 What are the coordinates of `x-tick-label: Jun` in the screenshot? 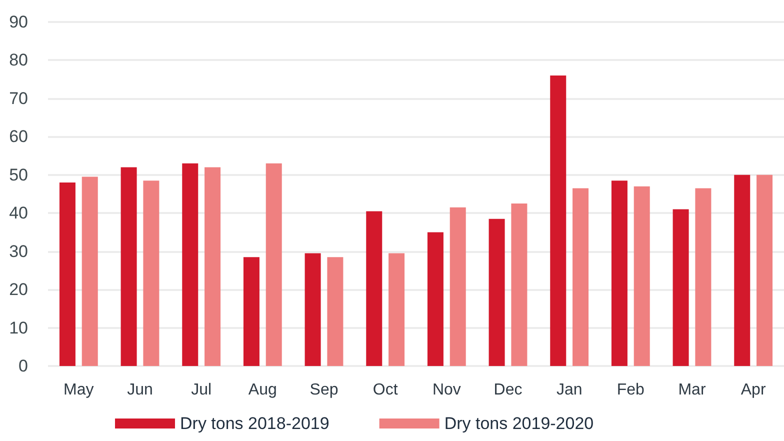 It's located at (140, 390).